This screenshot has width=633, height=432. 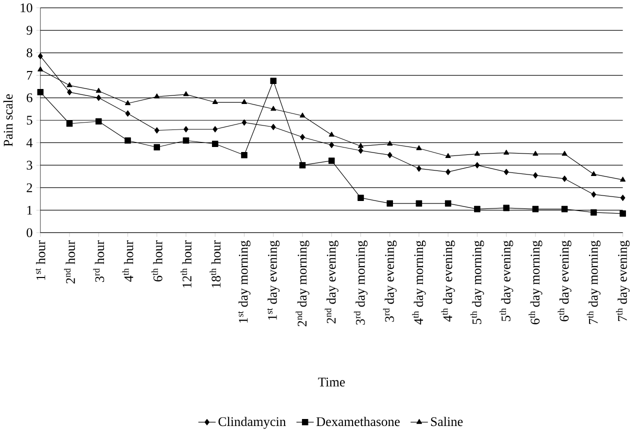 What do you see at coordinates (29, 120) in the screenshot?
I see `y-tick-label: 5` at bounding box center [29, 120].